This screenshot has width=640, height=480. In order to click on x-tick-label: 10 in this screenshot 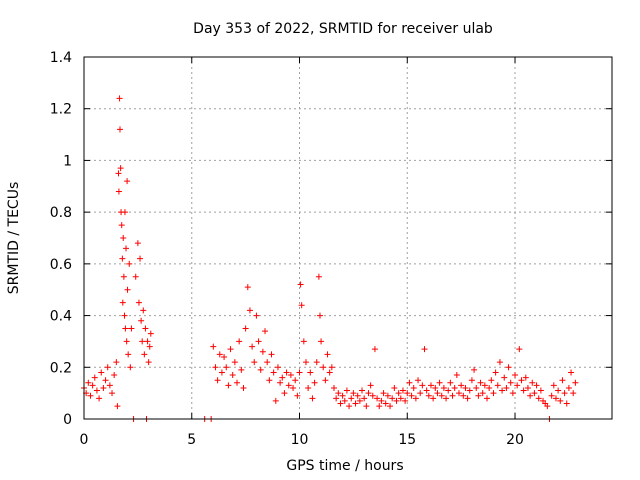, I will do `click(300, 440)`.